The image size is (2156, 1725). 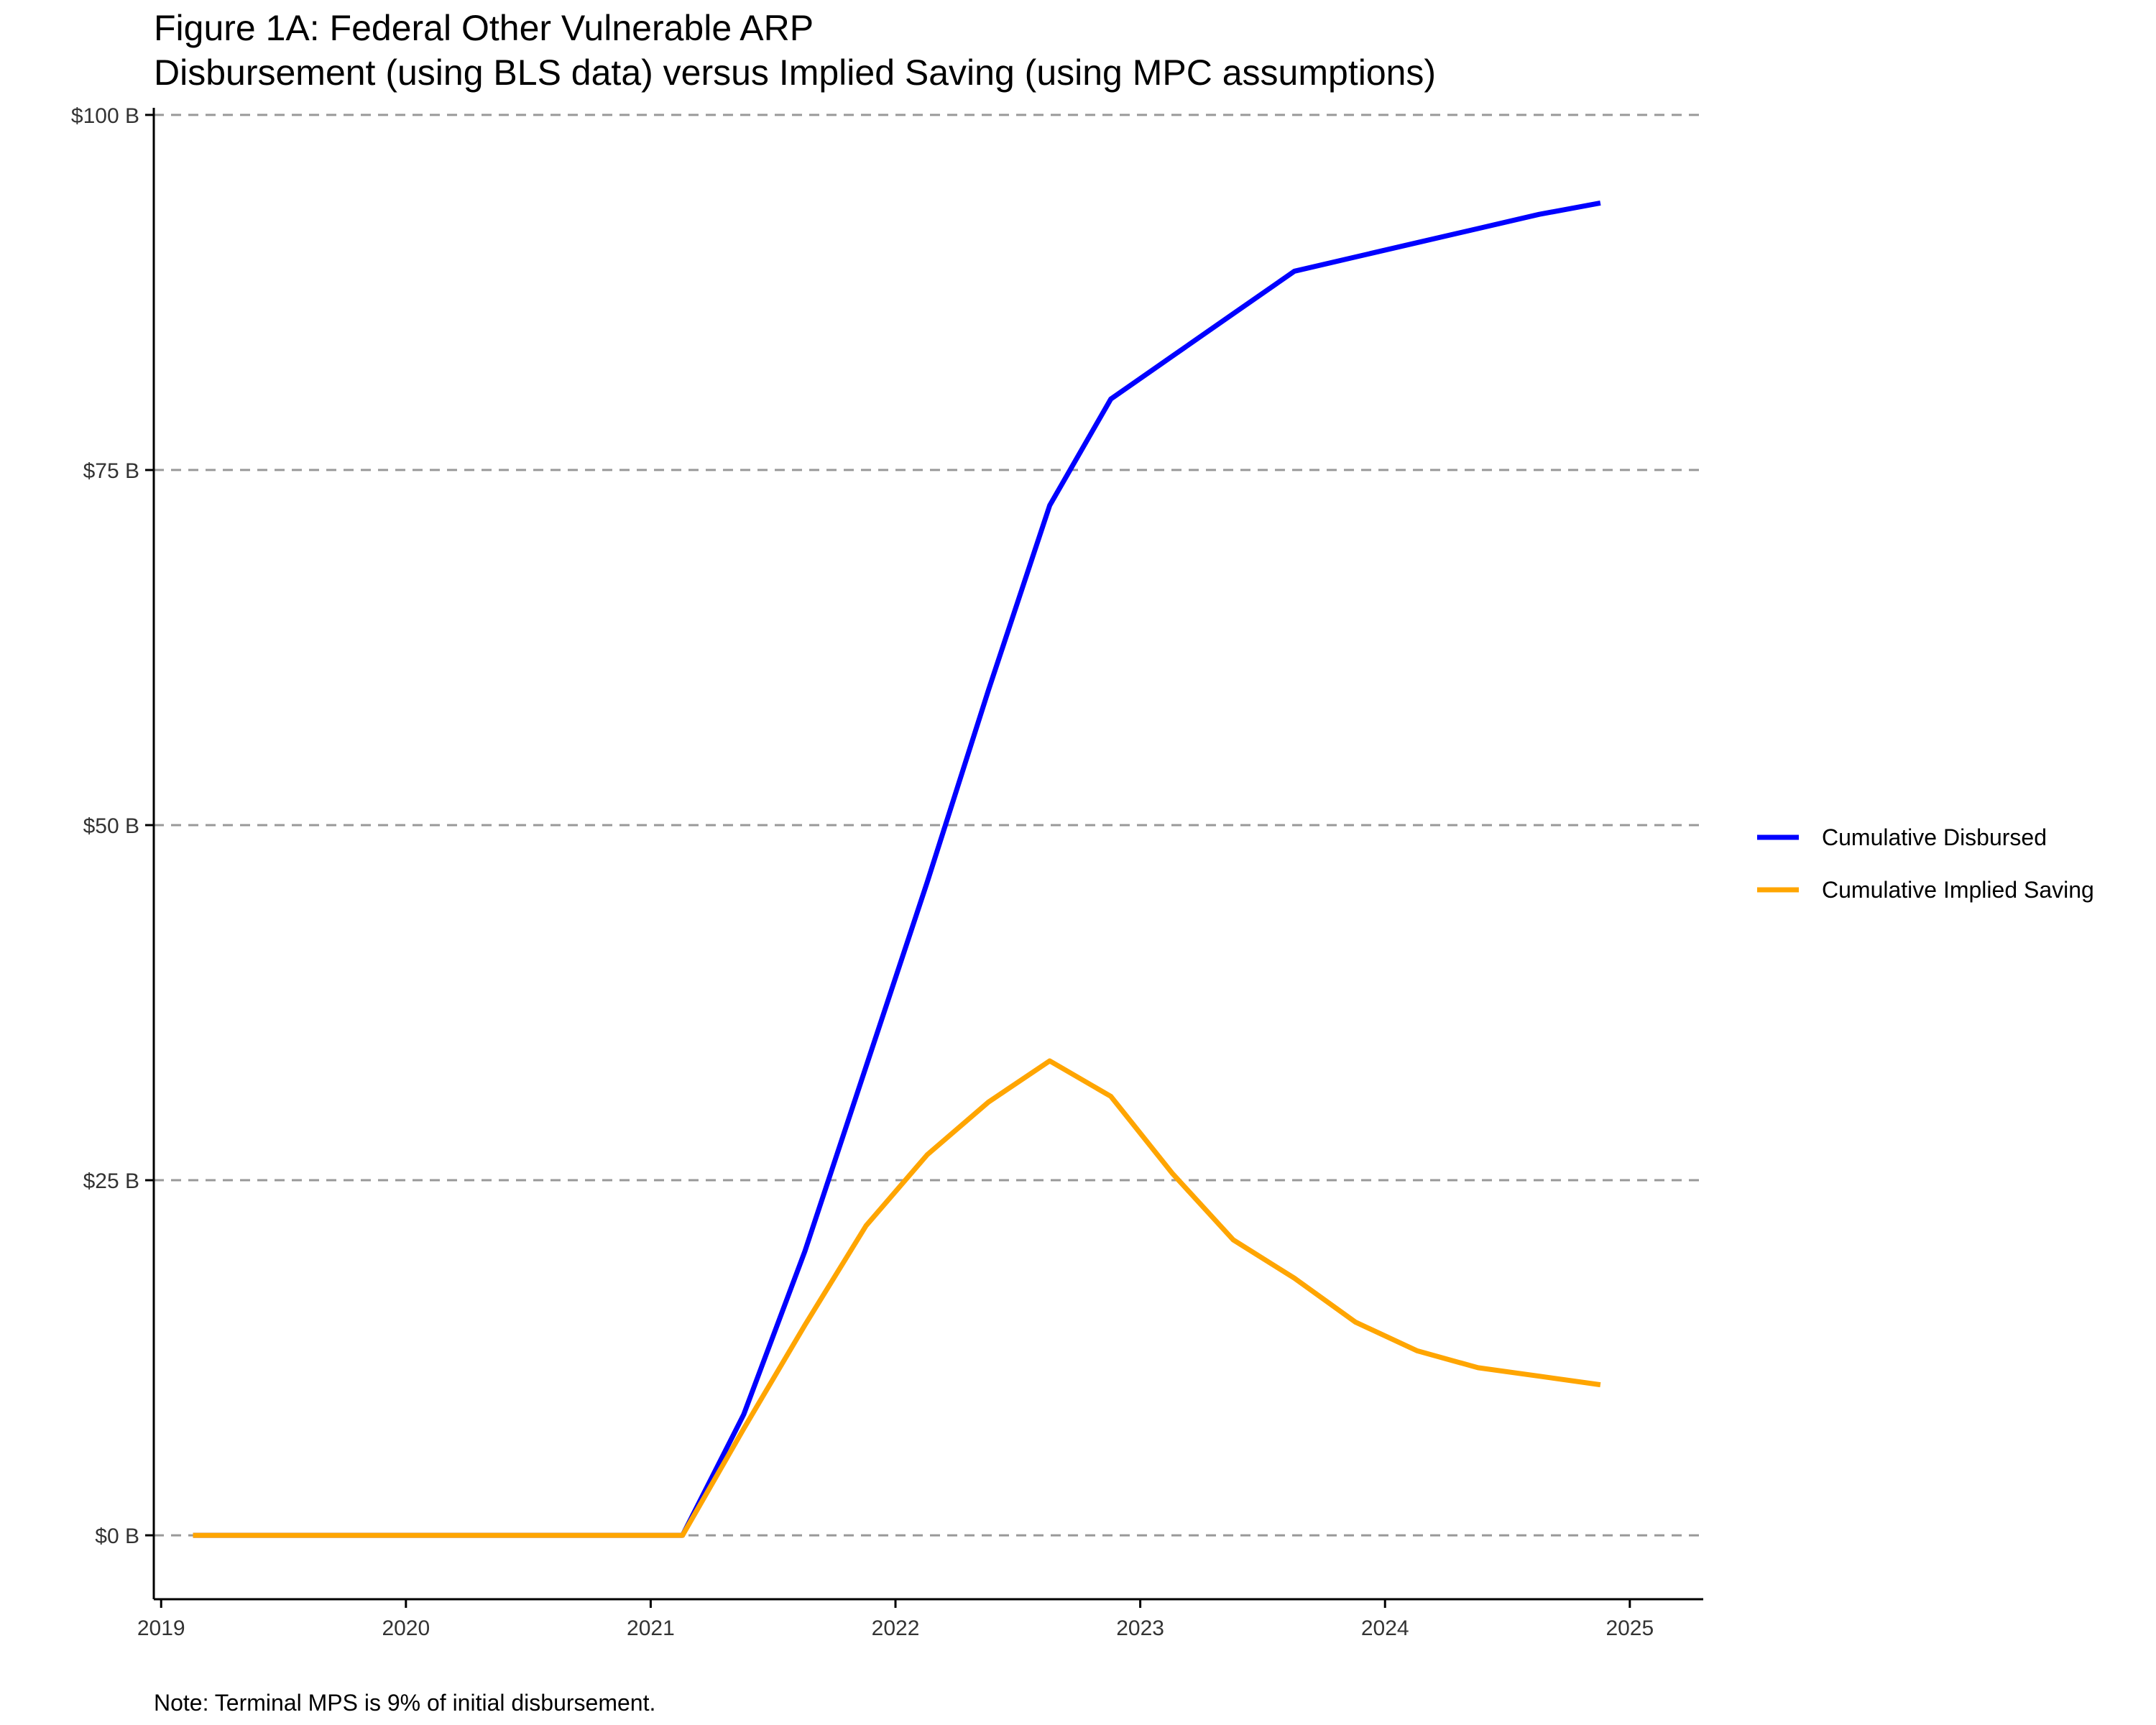 I want to click on legend-label-cumulative-disbursed: Cumulative Disbursed, so click(x=1934, y=837).